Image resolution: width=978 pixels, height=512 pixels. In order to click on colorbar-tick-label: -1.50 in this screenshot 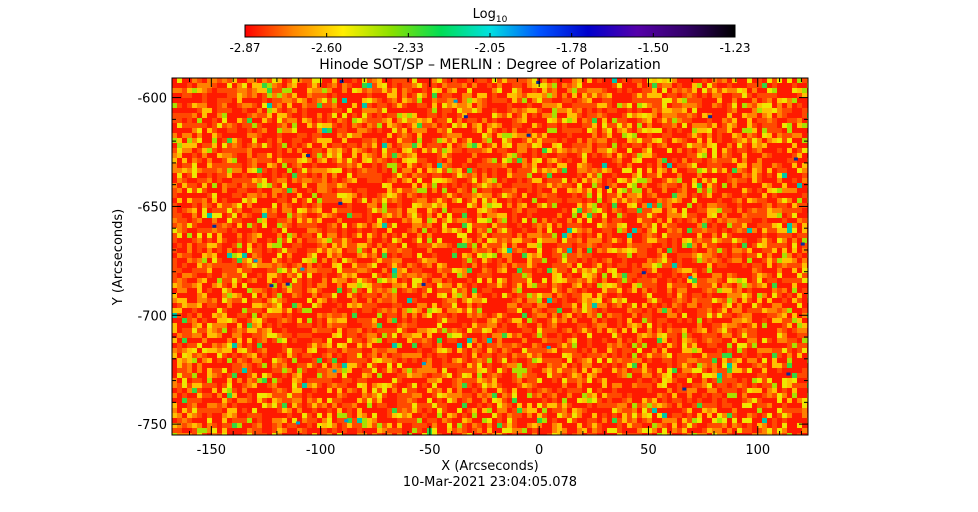, I will do `click(653, 48)`.